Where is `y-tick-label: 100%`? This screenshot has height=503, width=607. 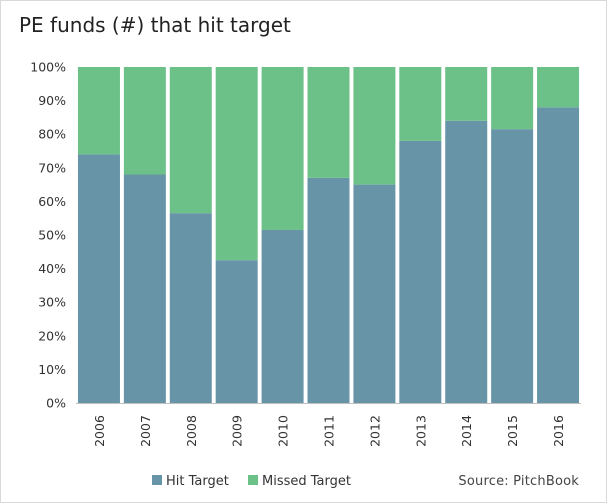
y-tick-label: 100% is located at coordinates (48, 67).